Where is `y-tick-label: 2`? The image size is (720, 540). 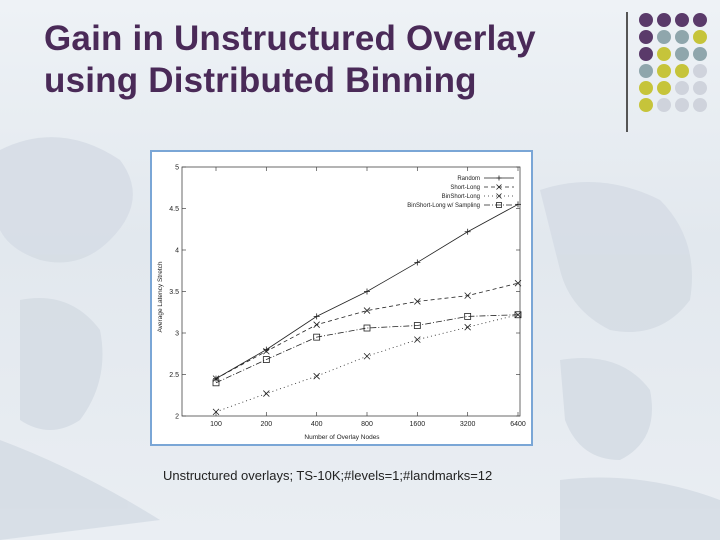 y-tick-label: 2 is located at coordinates (177, 417).